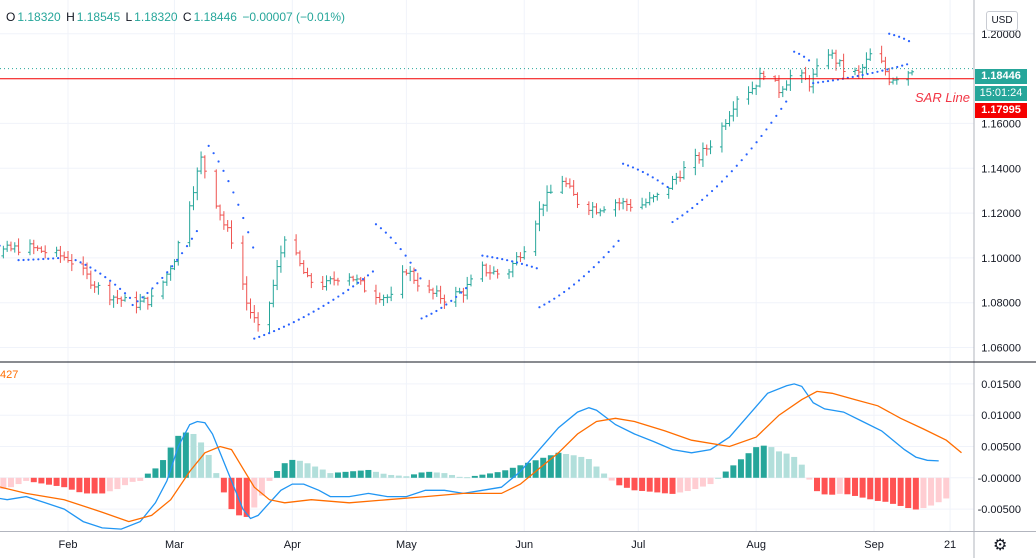  I want to click on gear-icon: ⚙, so click(1000, 545).